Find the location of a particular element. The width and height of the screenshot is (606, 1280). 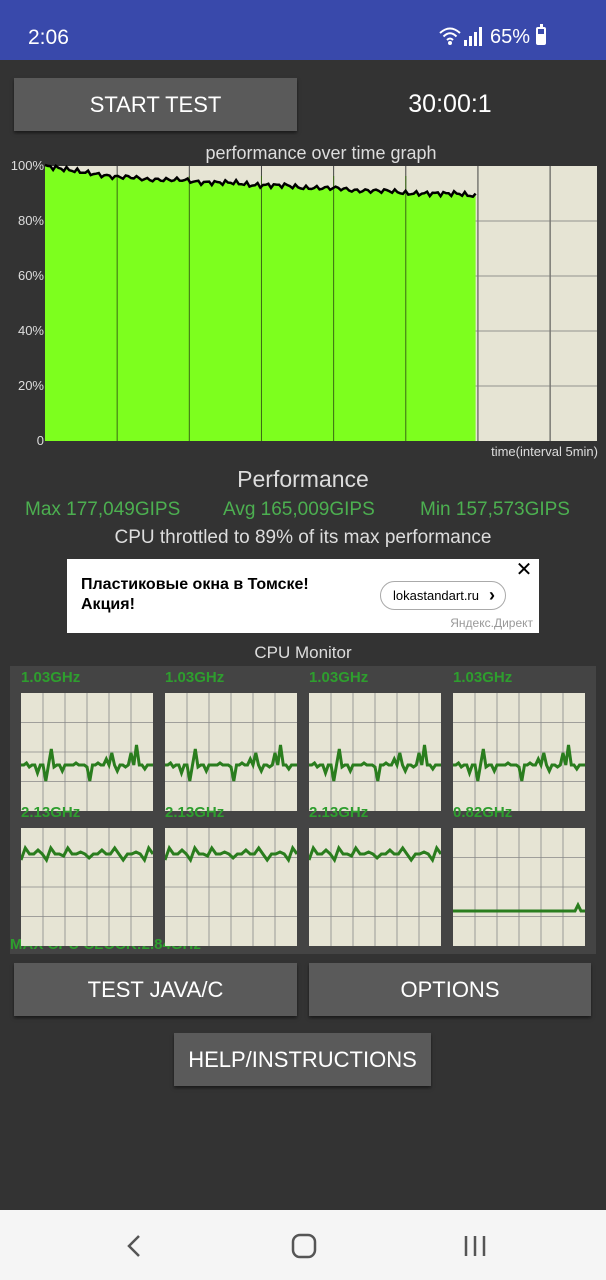

recent-apps-icon is located at coordinates (475, 1246).